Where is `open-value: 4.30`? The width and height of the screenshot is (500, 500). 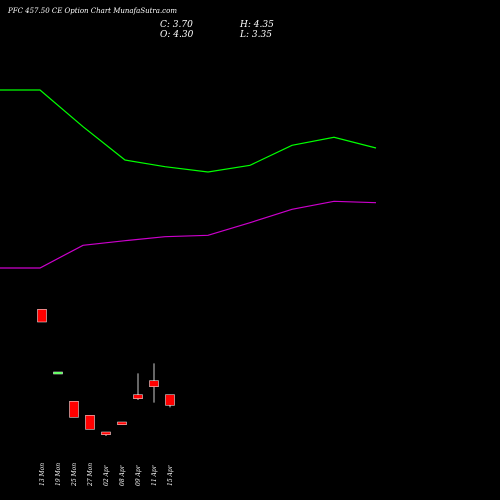 open-value: 4.30 is located at coordinates (183, 35).